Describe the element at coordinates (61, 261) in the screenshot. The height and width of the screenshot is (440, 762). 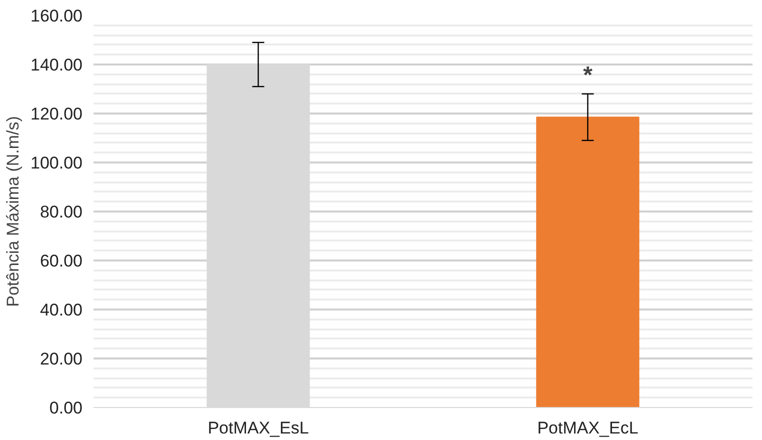
I see `y-tick-label: 60.00` at that location.